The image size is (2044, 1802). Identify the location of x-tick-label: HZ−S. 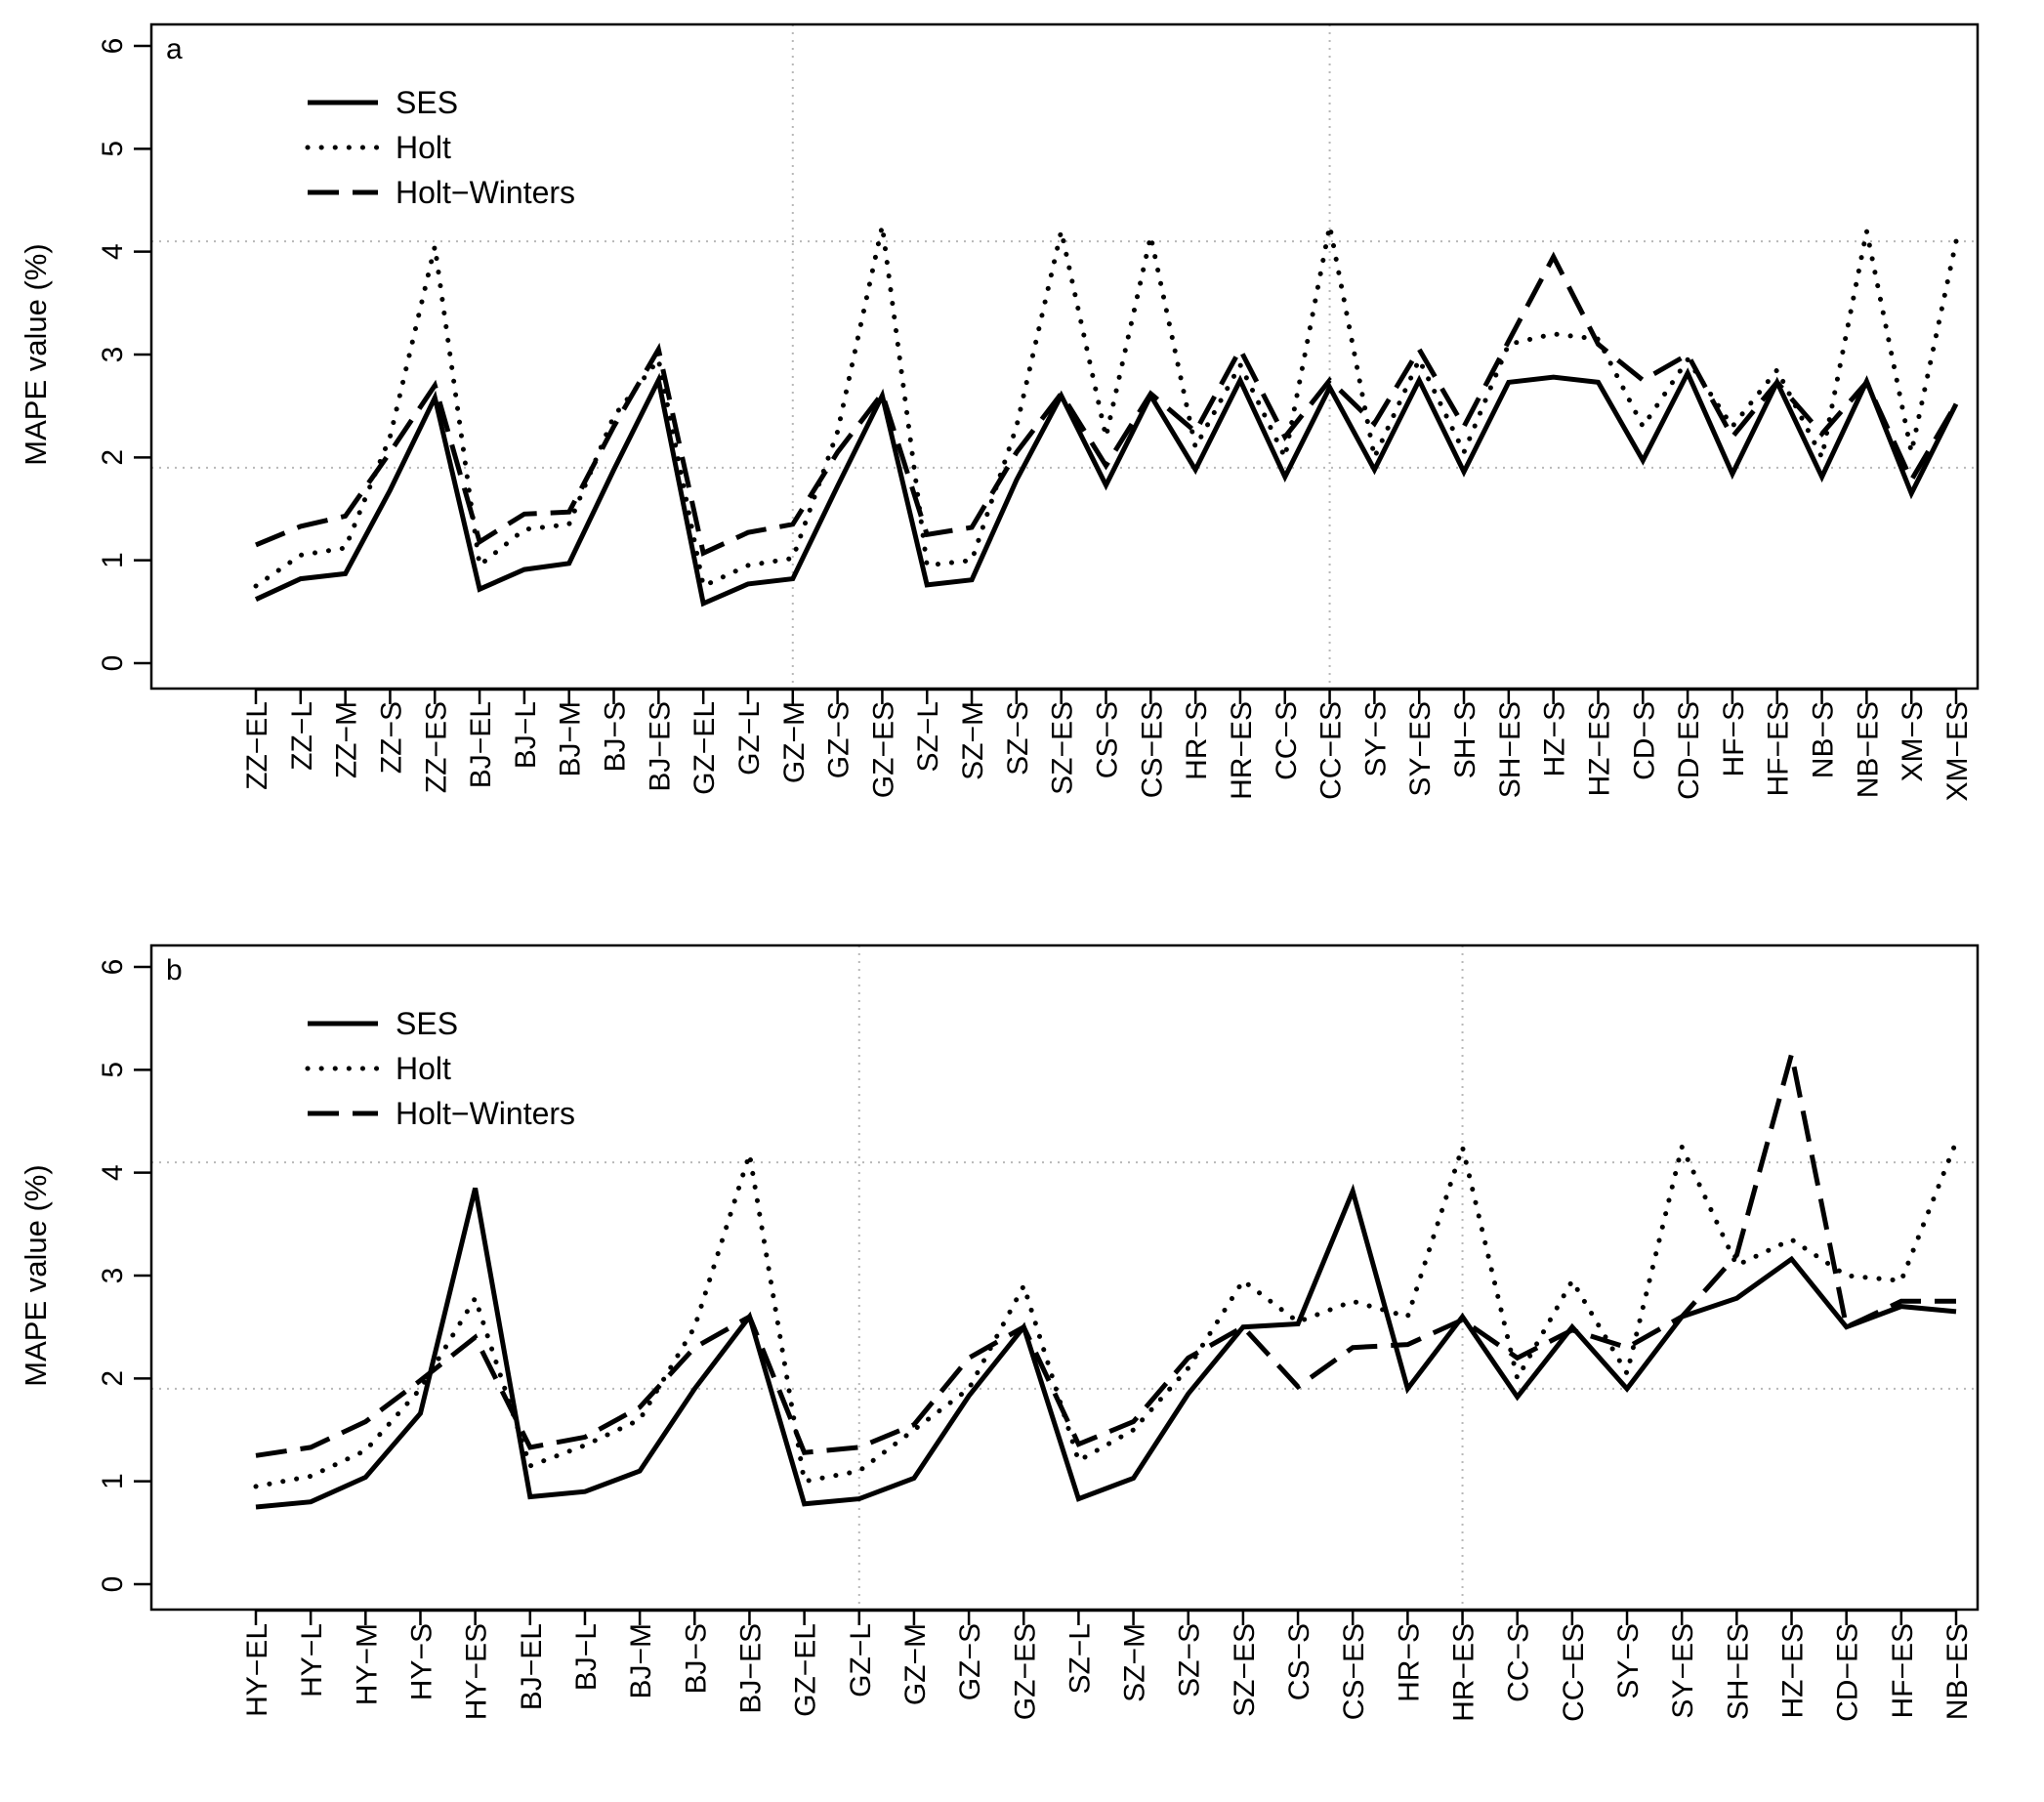
(1555, 739).